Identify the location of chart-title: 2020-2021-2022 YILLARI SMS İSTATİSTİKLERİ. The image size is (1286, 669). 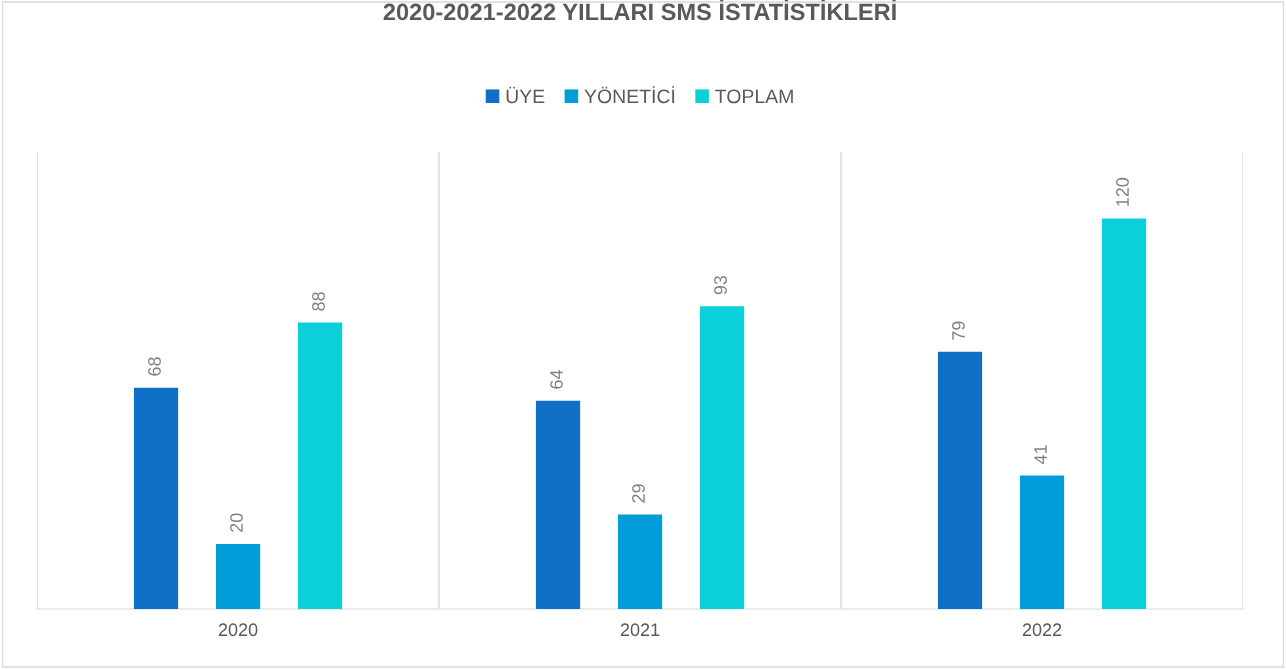
(639, 10).